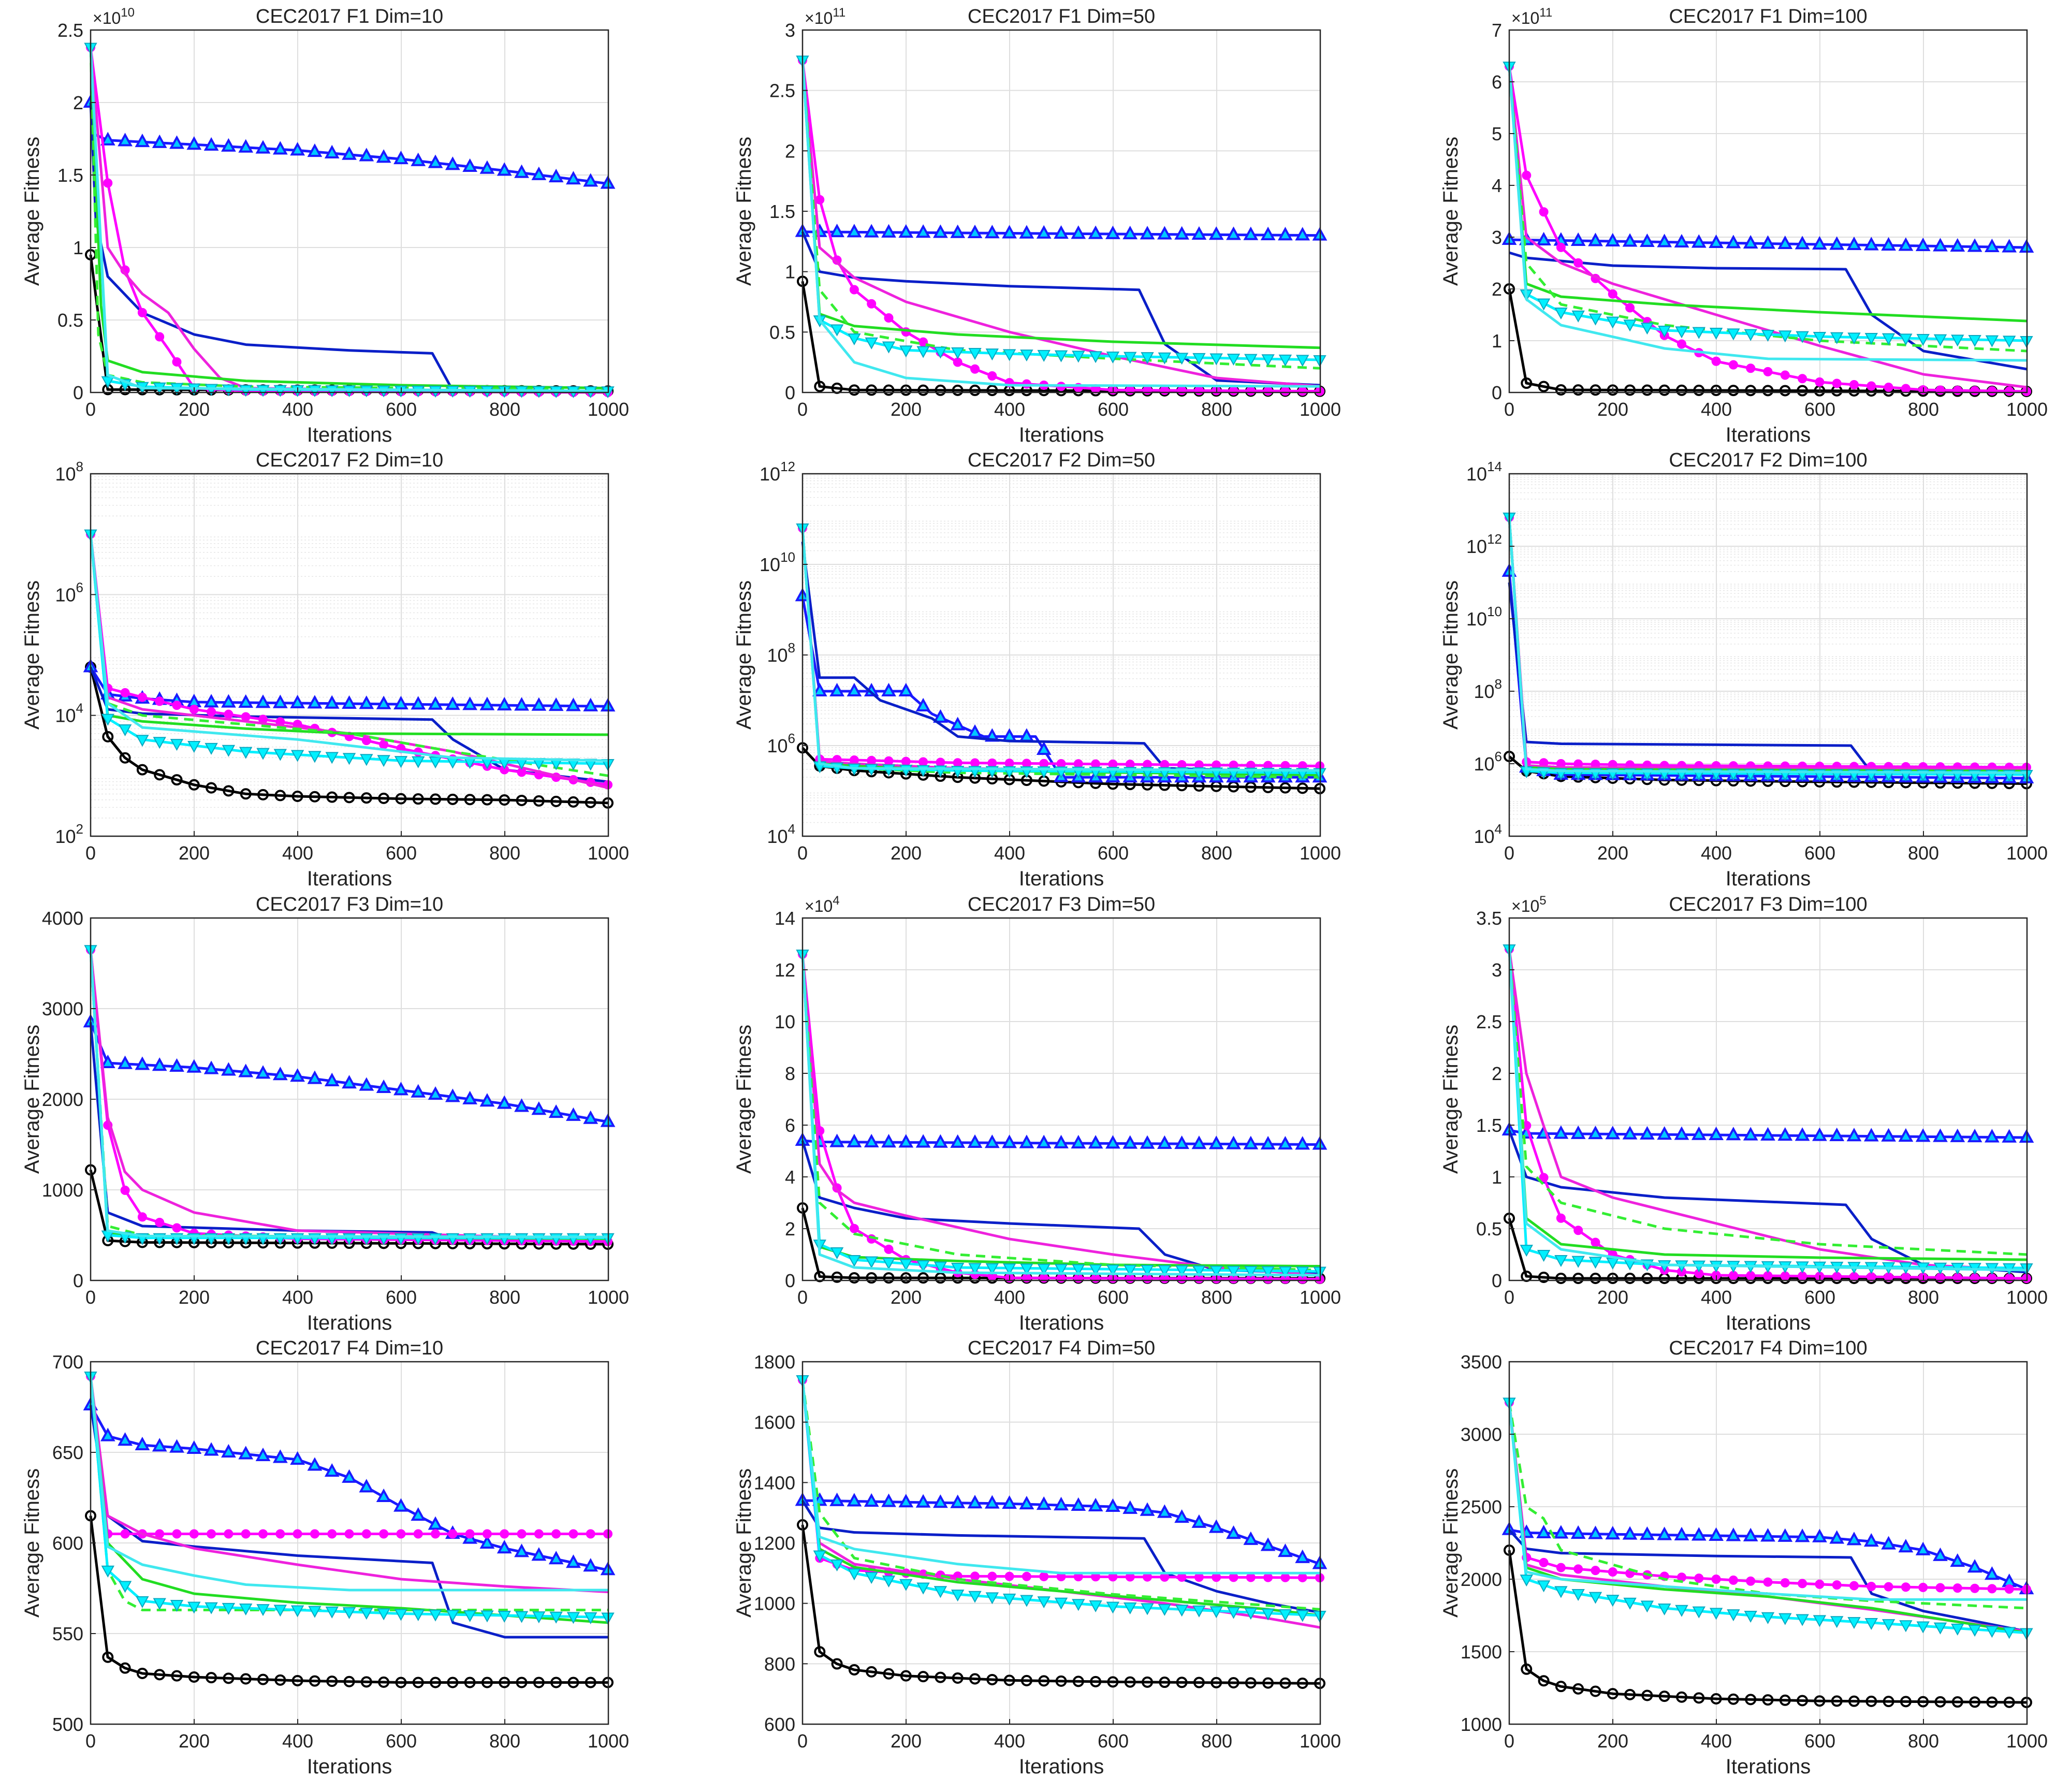 The width and height of the screenshot is (2056, 1792). I want to click on y-tick-label: 10¹², so click(778, 472).